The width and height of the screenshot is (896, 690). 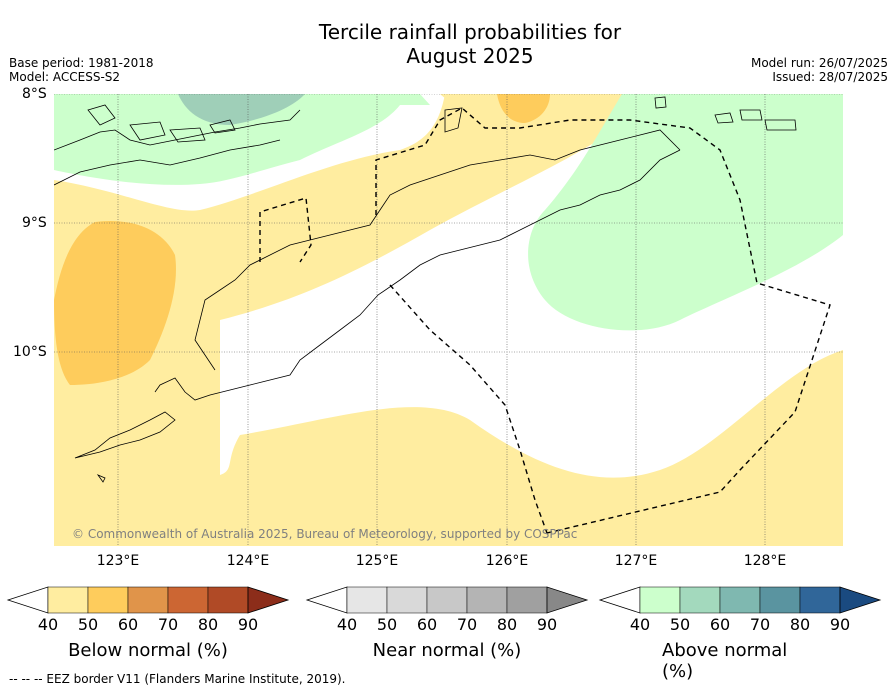 I want to click on colorbar-below-tick: 80, so click(x=208, y=624).